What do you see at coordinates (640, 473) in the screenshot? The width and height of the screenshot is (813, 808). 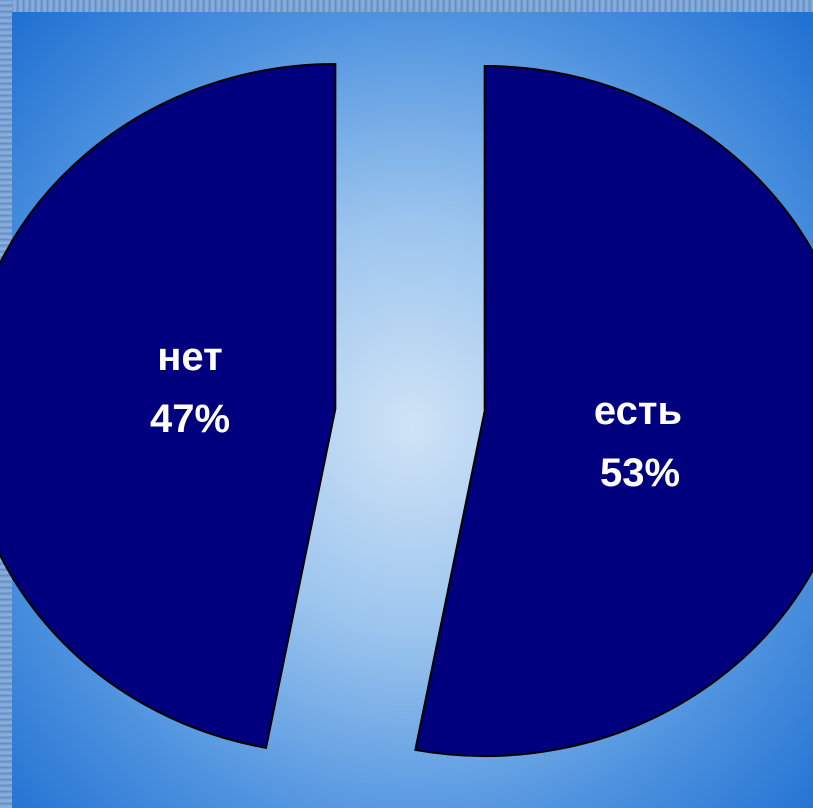 I see `slice-value-est: 53%` at bounding box center [640, 473].